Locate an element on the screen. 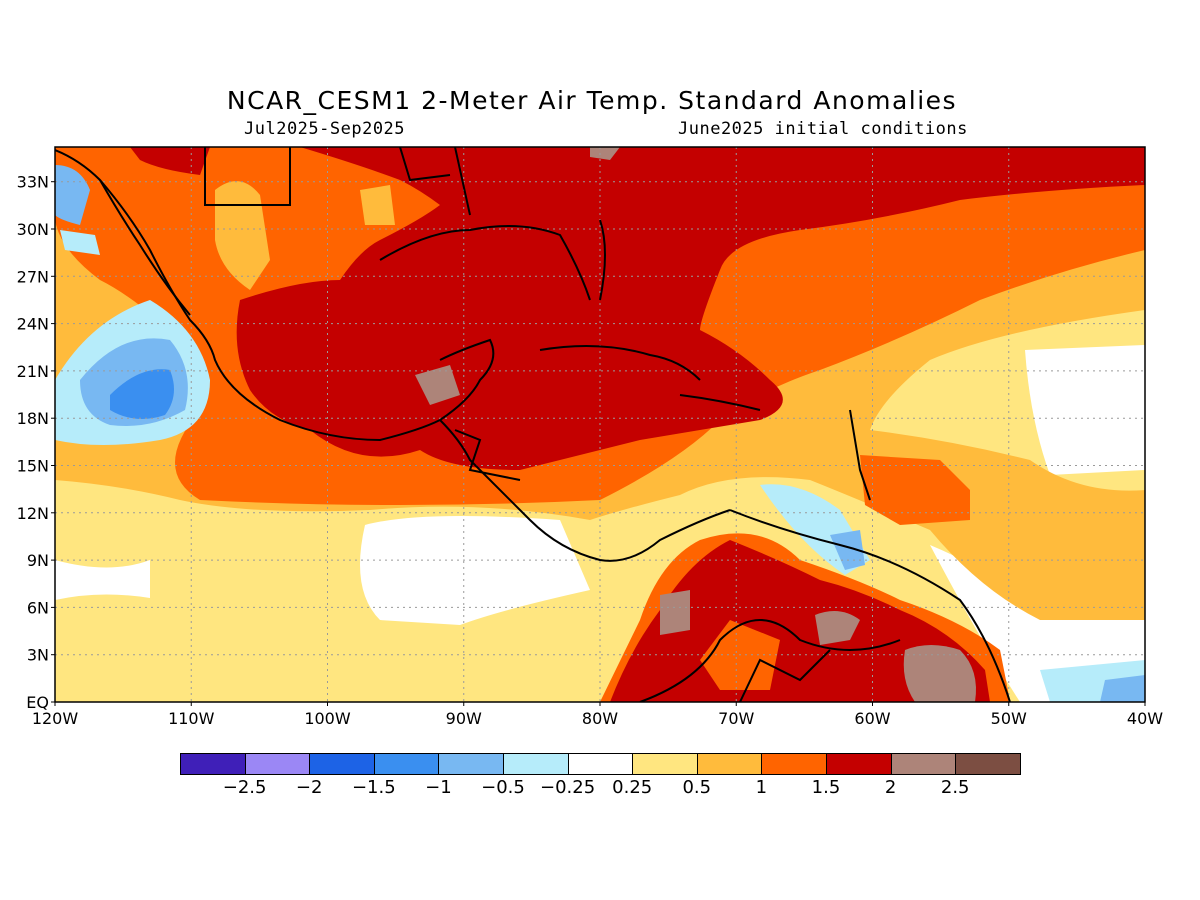  longitude-labels: 120W 110W 100W 90W 80W 70W 60W 50W 40W is located at coordinates (597, 718).